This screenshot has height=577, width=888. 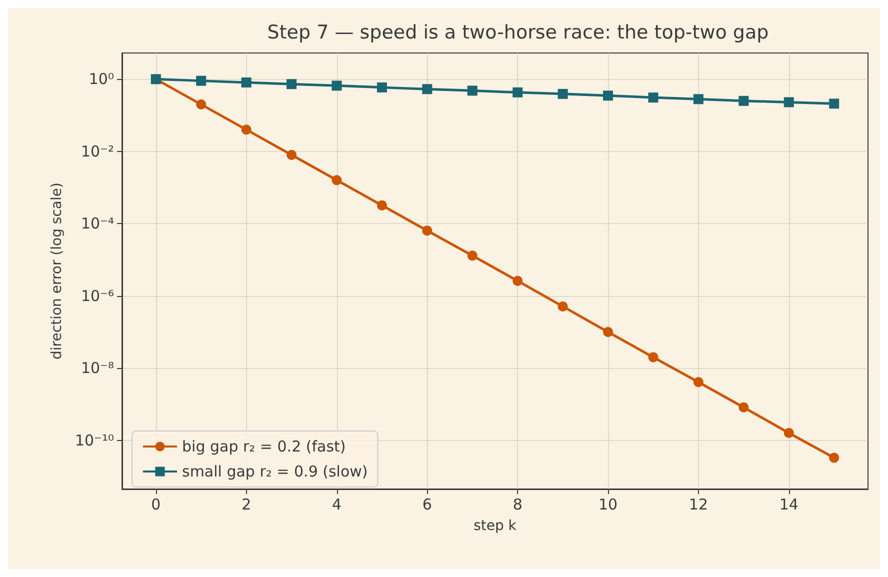 What do you see at coordinates (275, 471) in the screenshot?
I see `legend-label: small gap r₂ = 0.9 (slow)` at bounding box center [275, 471].